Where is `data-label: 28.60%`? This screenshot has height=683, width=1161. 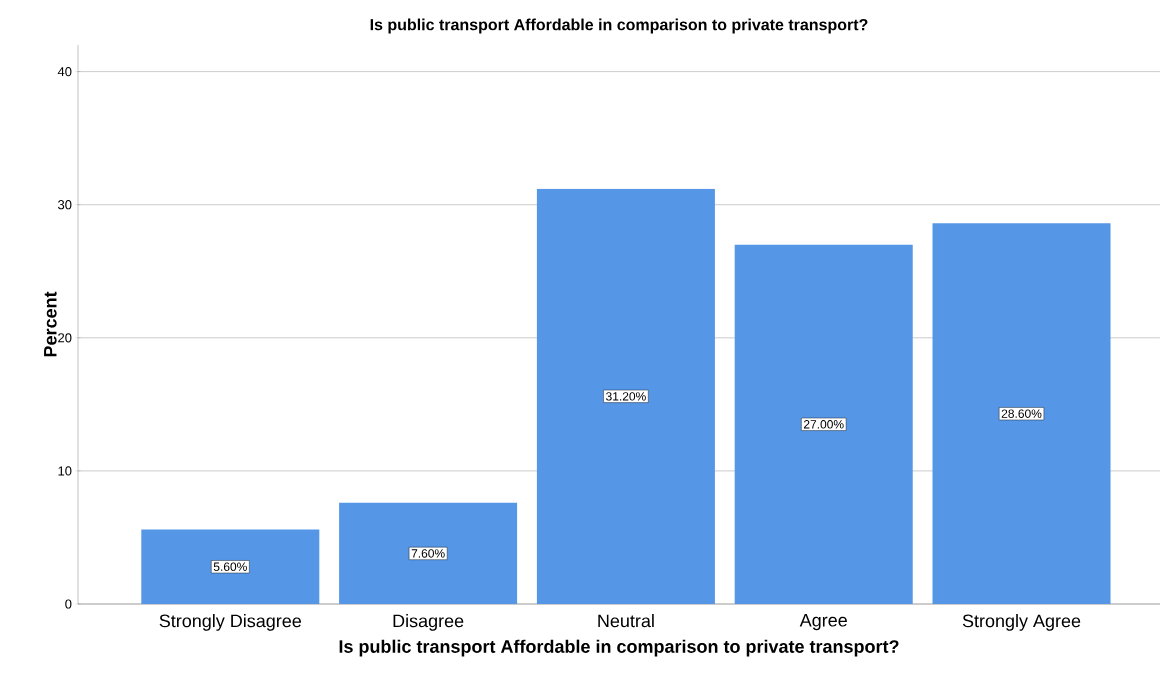
data-label: 28.60% is located at coordinates (1021, 413).